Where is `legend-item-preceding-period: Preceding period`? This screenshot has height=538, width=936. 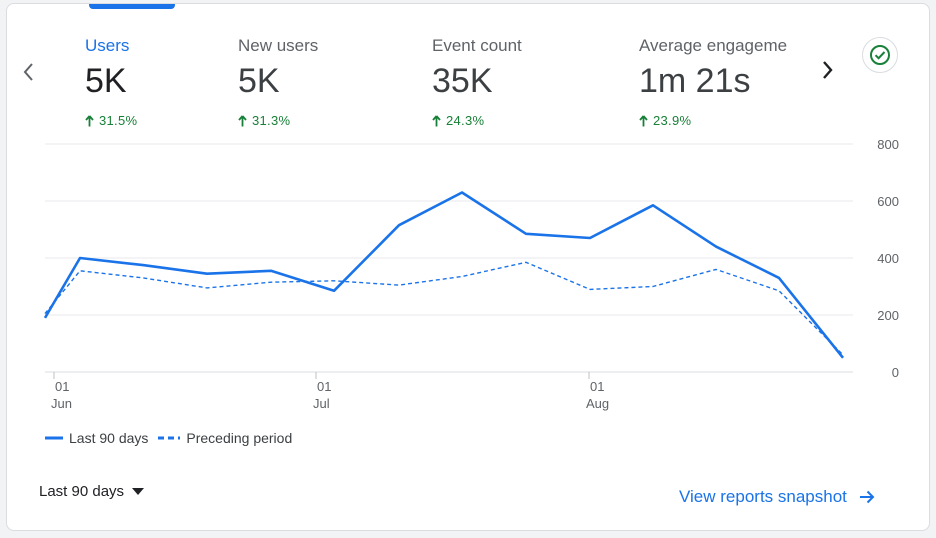
legend-item-preceding-period: Preceding period is located at coordinates (225, 438).